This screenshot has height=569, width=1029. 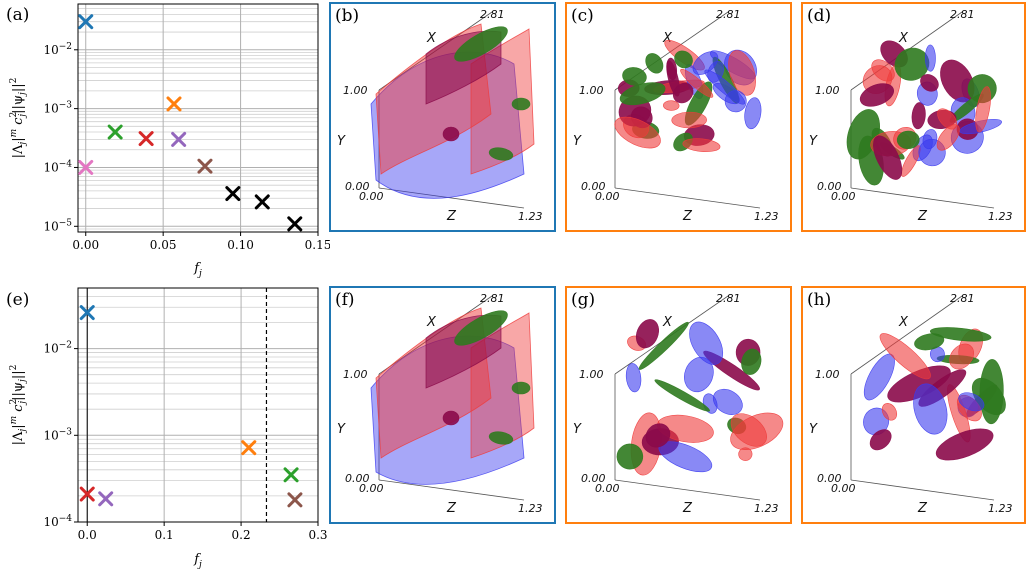 What do you see at coordinates (345, 300) in the screenshot?
I see `panel-label-f: (f)` at bounding box center [345, 300].